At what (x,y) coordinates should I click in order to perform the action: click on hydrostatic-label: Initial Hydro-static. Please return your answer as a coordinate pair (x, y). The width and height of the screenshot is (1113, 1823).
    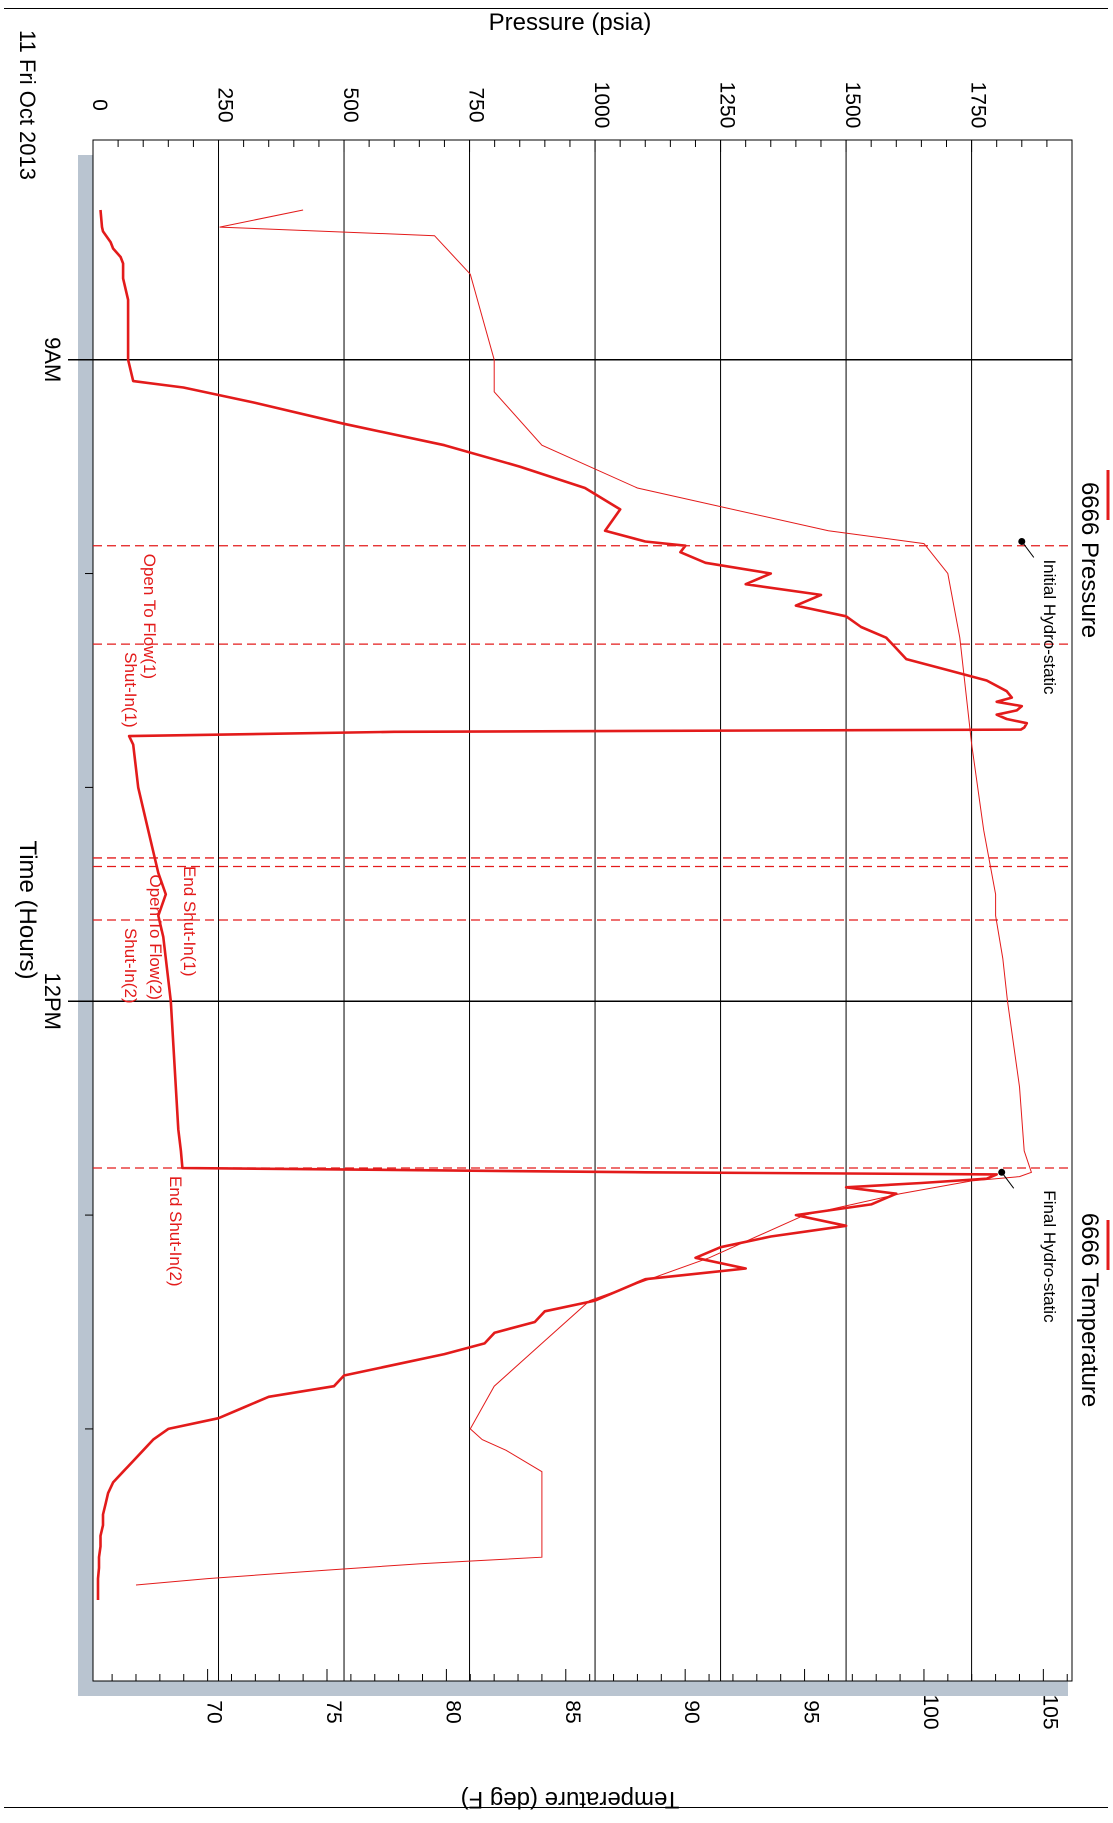
    Looking at the image, I should click on (1049, 627).